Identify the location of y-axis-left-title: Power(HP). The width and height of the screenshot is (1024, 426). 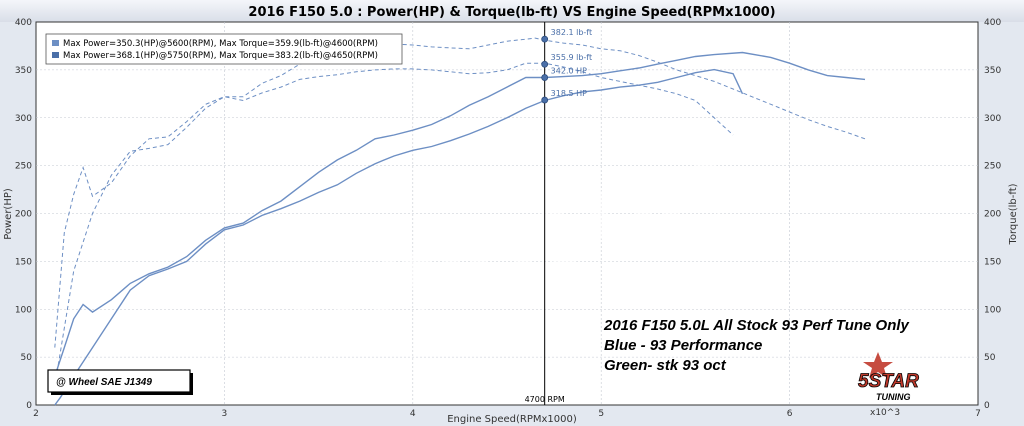
(8, 214).